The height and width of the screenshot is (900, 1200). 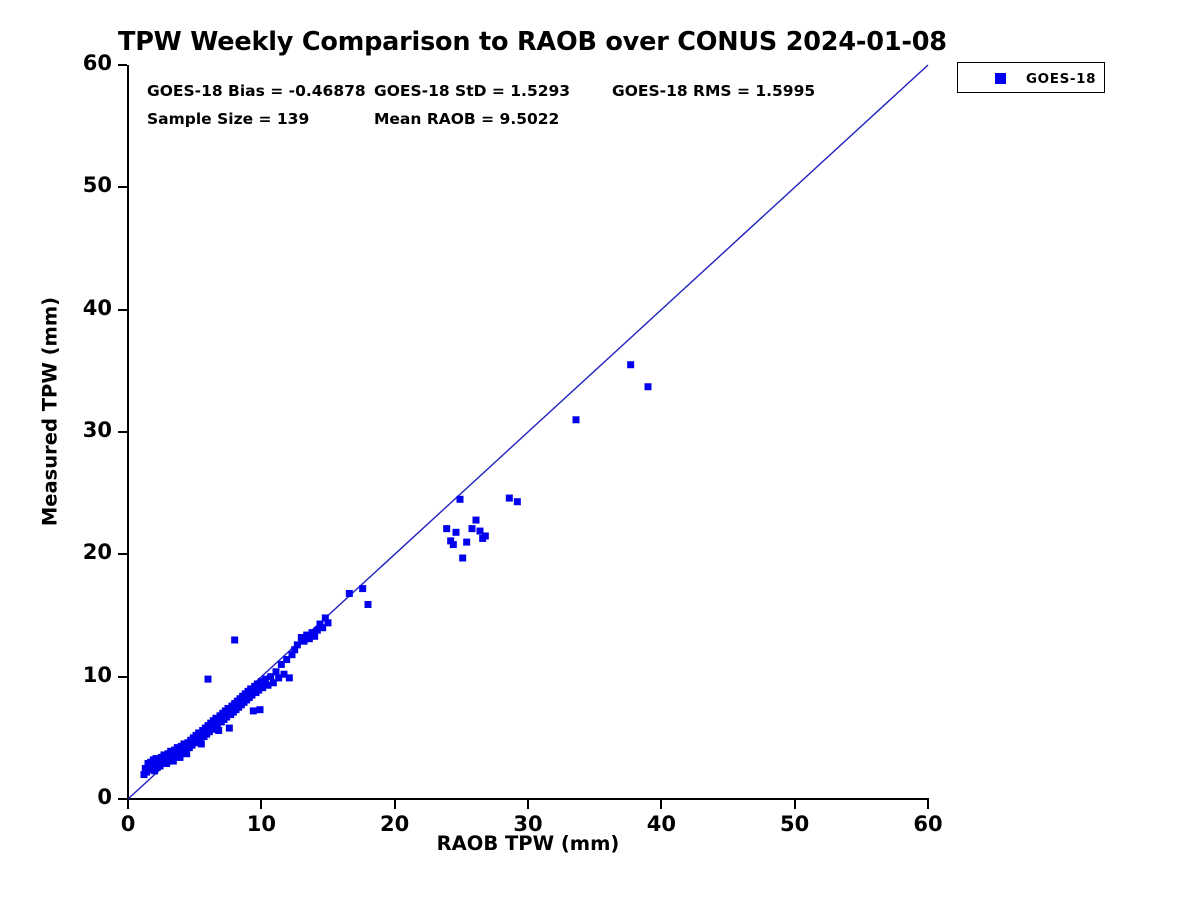 What do you see at coordinates (97, 63) in the screenshot?
I see `y-tick-label-60: 60` at bounding box center [97, 63].